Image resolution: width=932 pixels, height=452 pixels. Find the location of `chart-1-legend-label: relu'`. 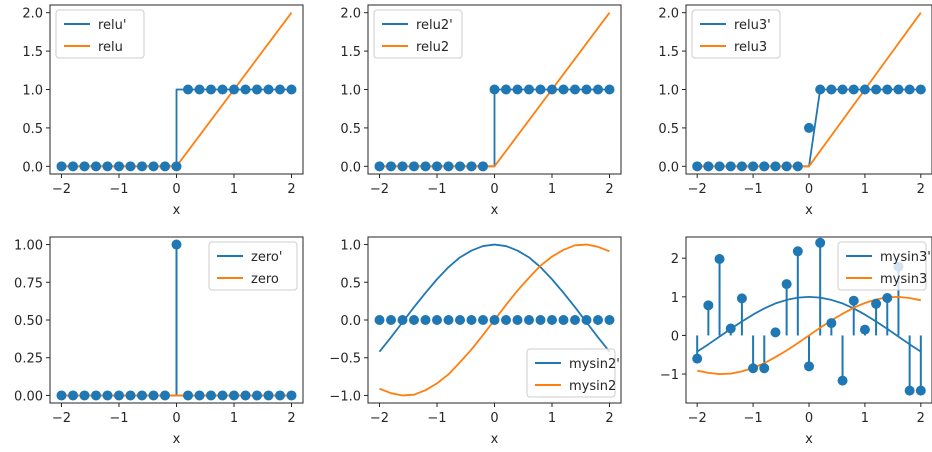

chart-1-legend-label: relu' is located at coordinates (112, 25).